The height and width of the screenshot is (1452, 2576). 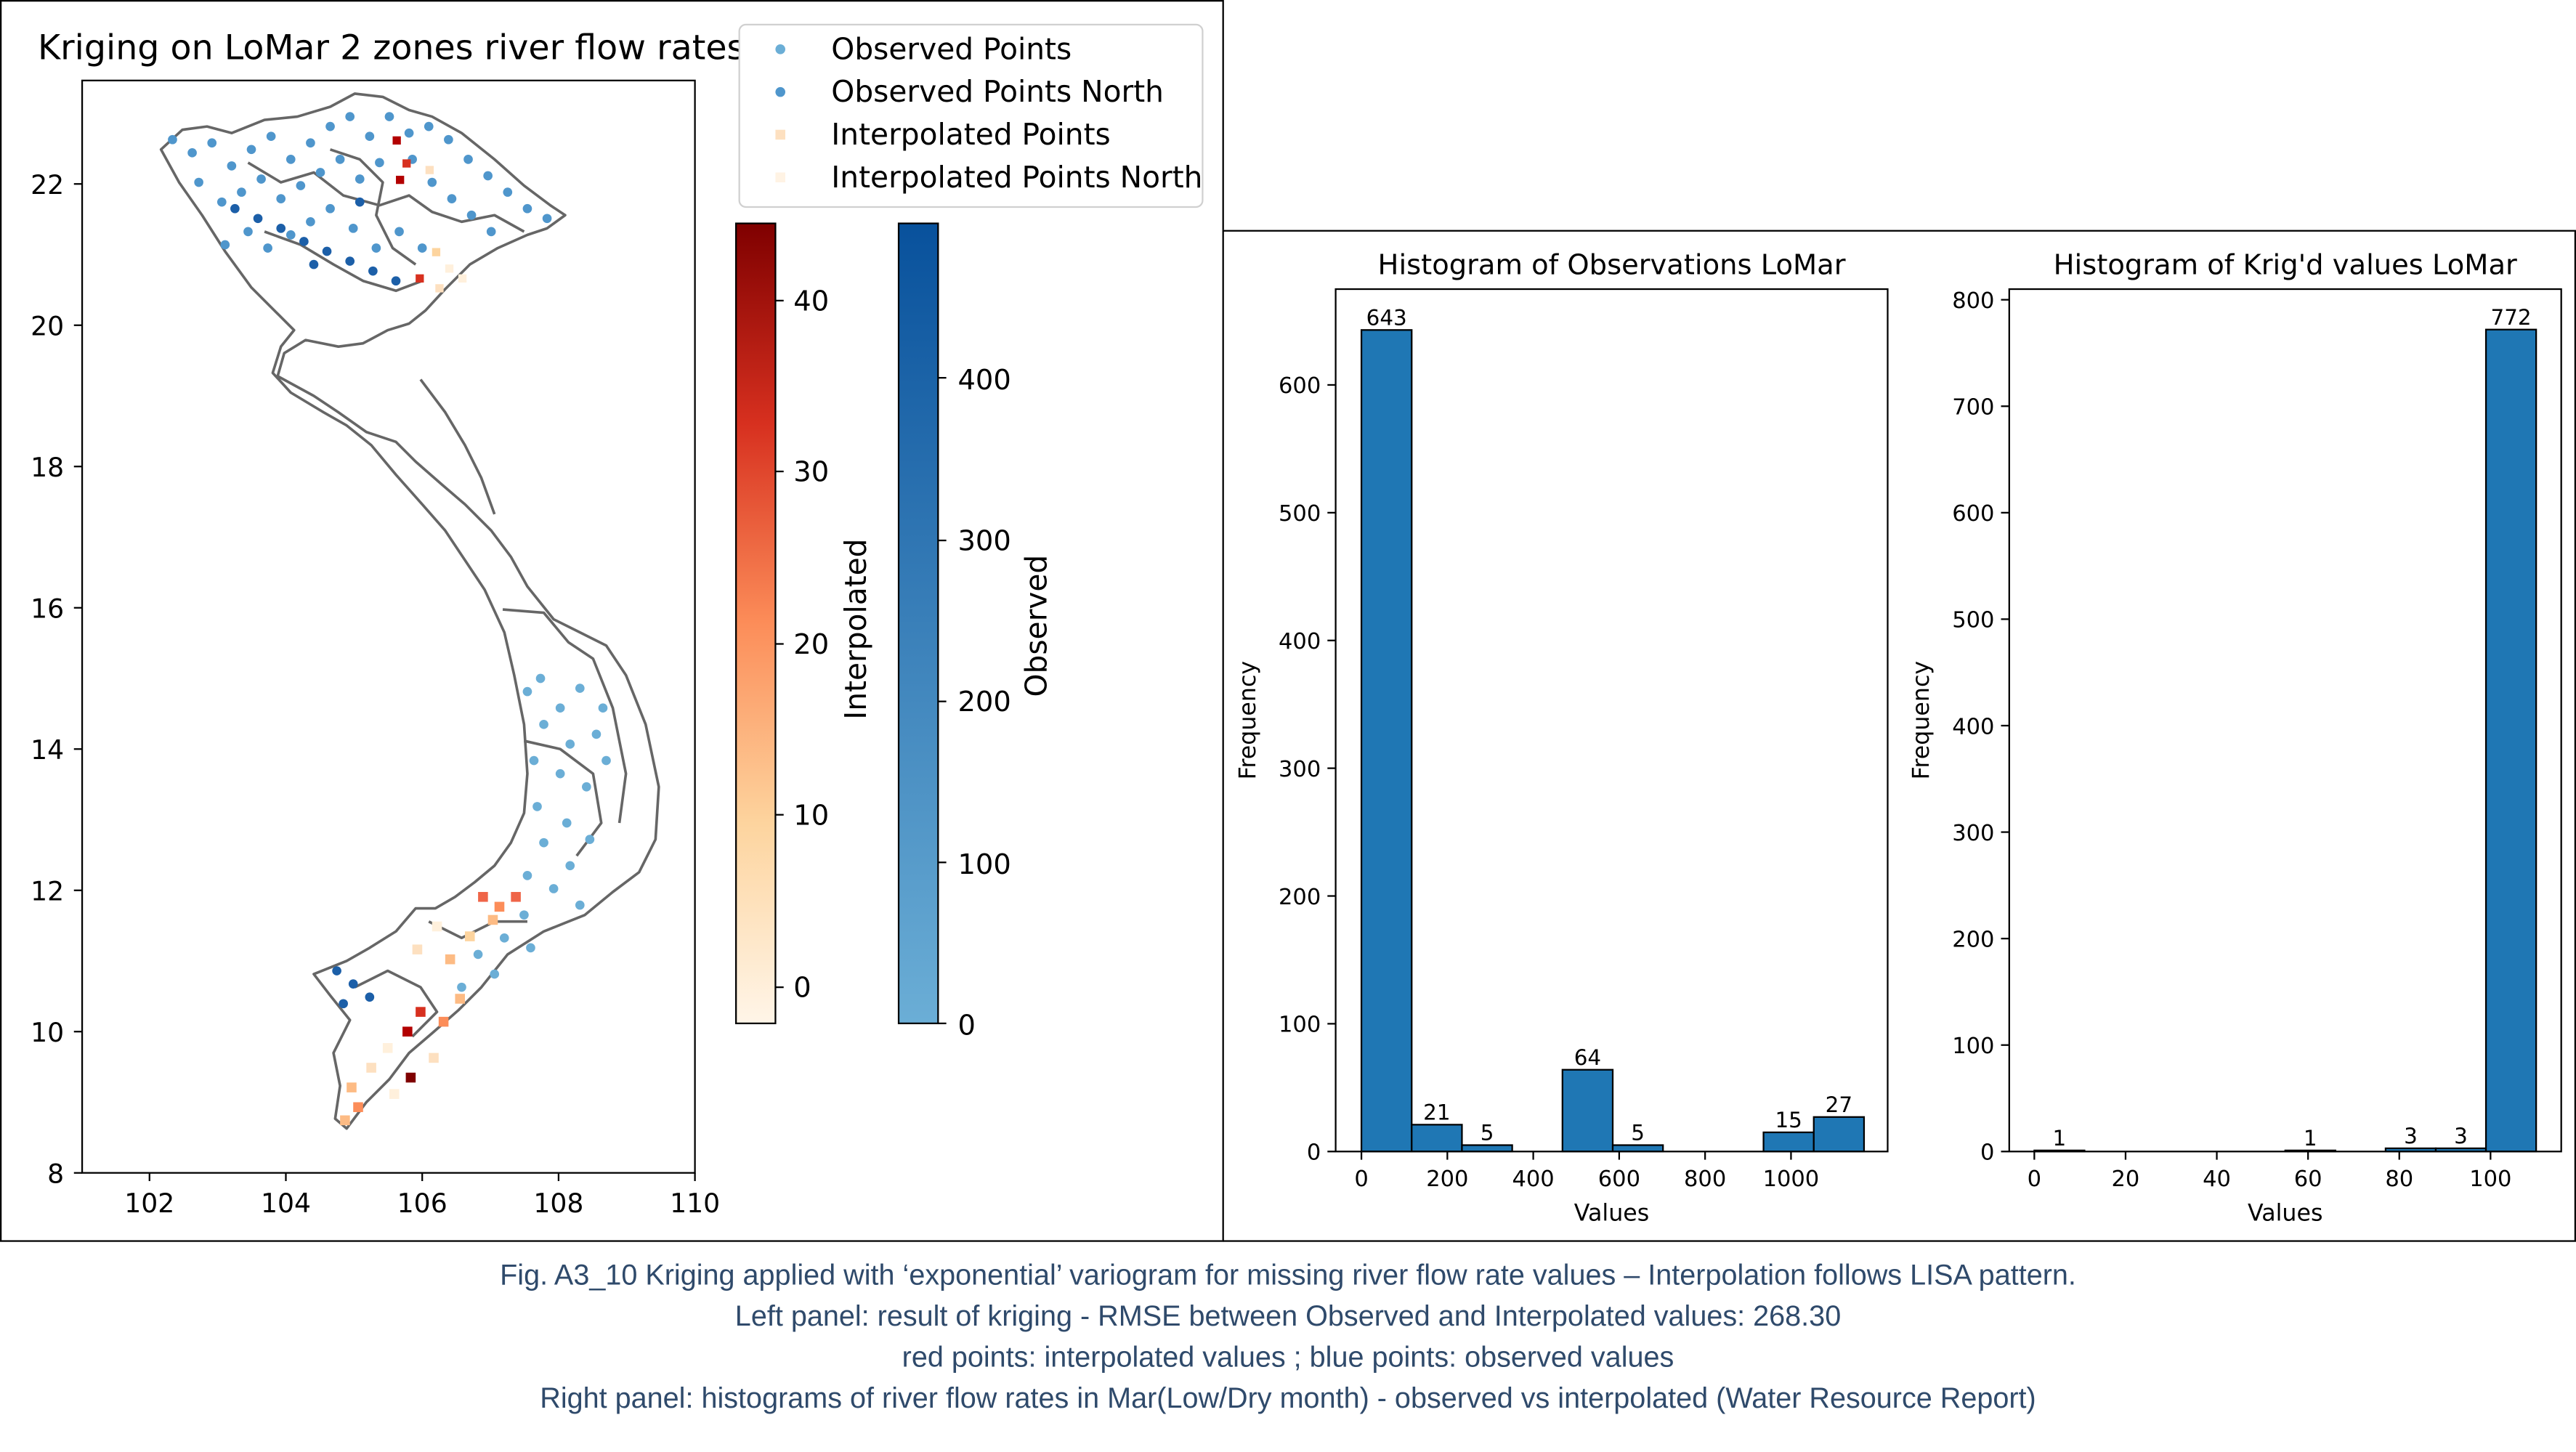 I want to click on cbar-obs-tick: 100, so click(x=983, y=864).